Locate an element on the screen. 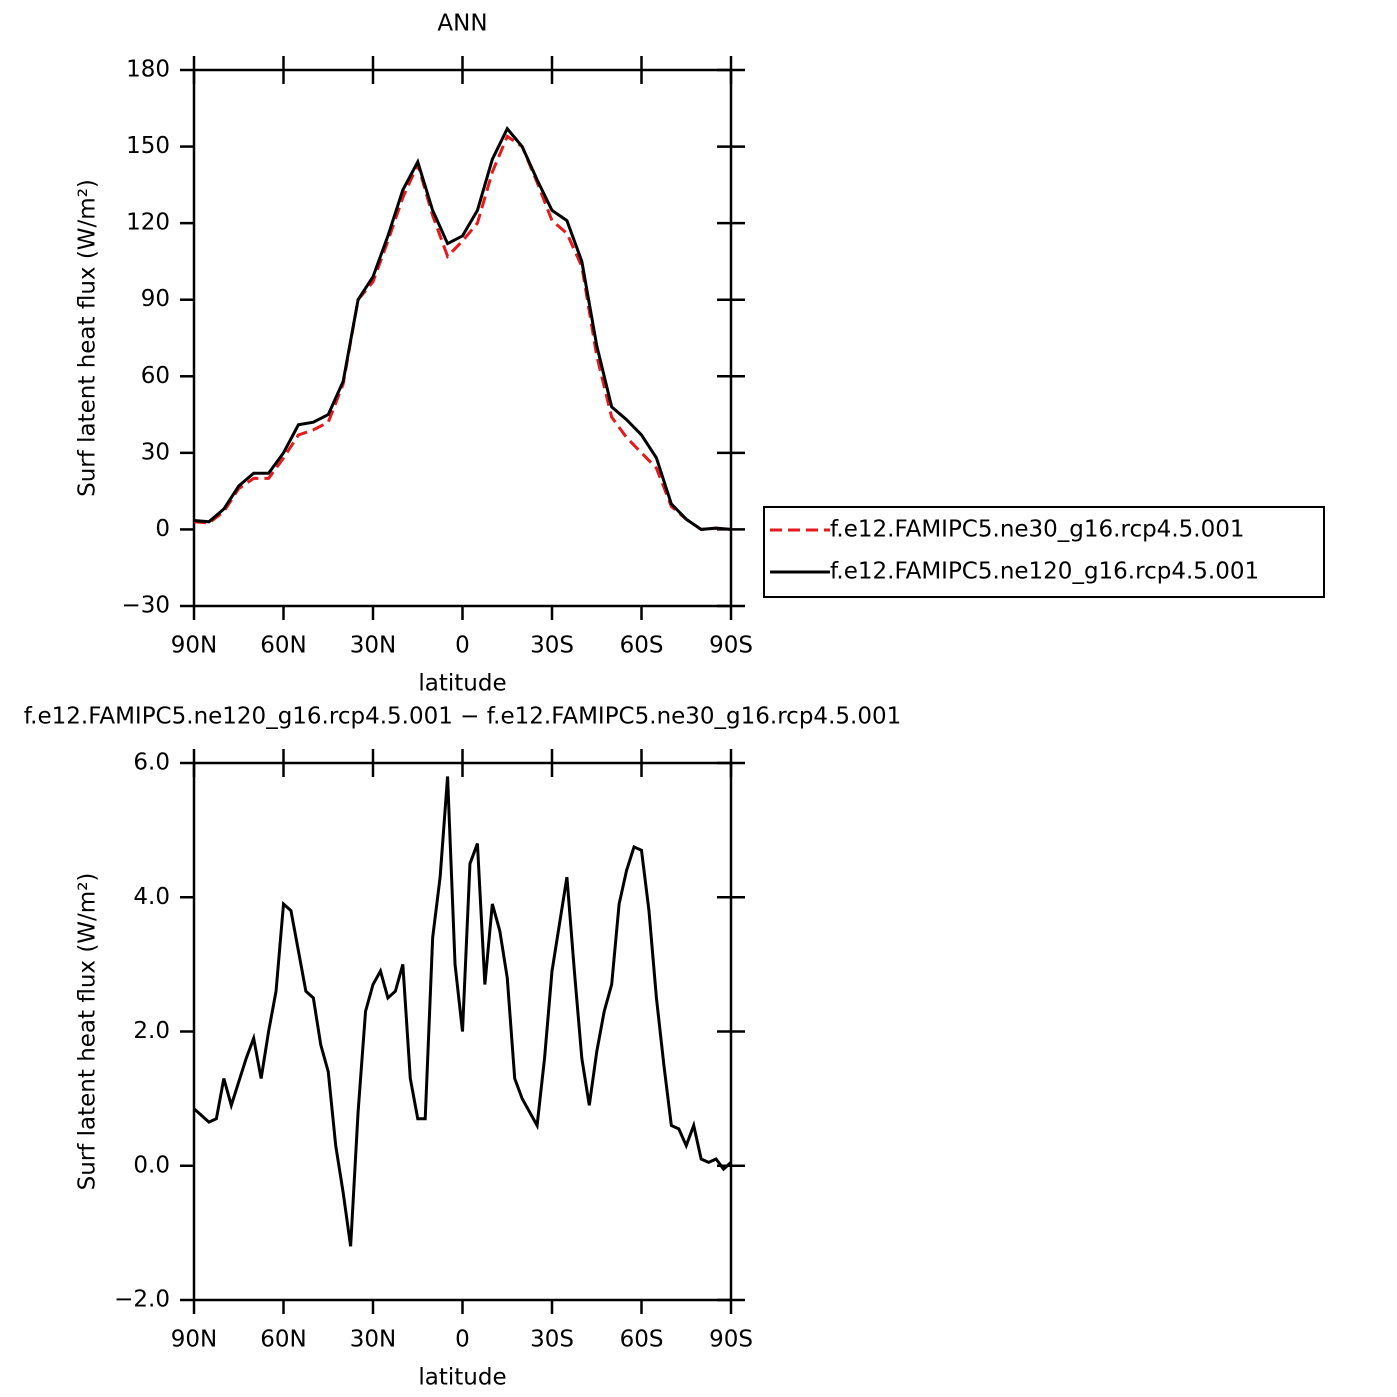  y-tick-label: 150 is located at coordinates (148, 146).